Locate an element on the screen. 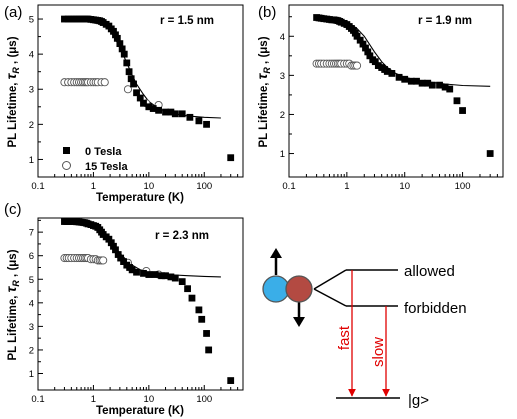 The height and width of the screenshot is (419, 517). ground-state-label: |g> is located at coordinates (418, 400).